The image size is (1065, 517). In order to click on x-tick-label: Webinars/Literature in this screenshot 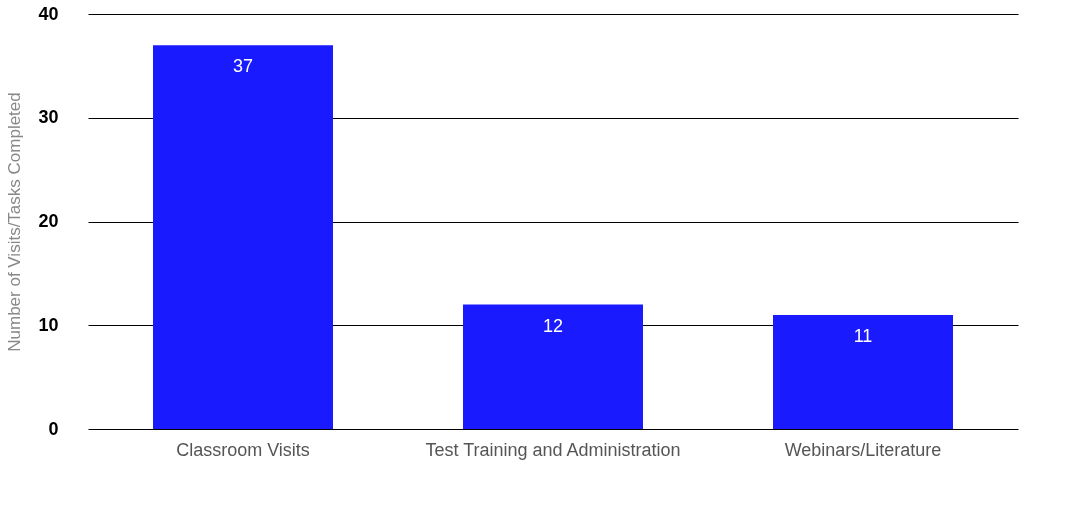, I will do `click(863, 449)`.